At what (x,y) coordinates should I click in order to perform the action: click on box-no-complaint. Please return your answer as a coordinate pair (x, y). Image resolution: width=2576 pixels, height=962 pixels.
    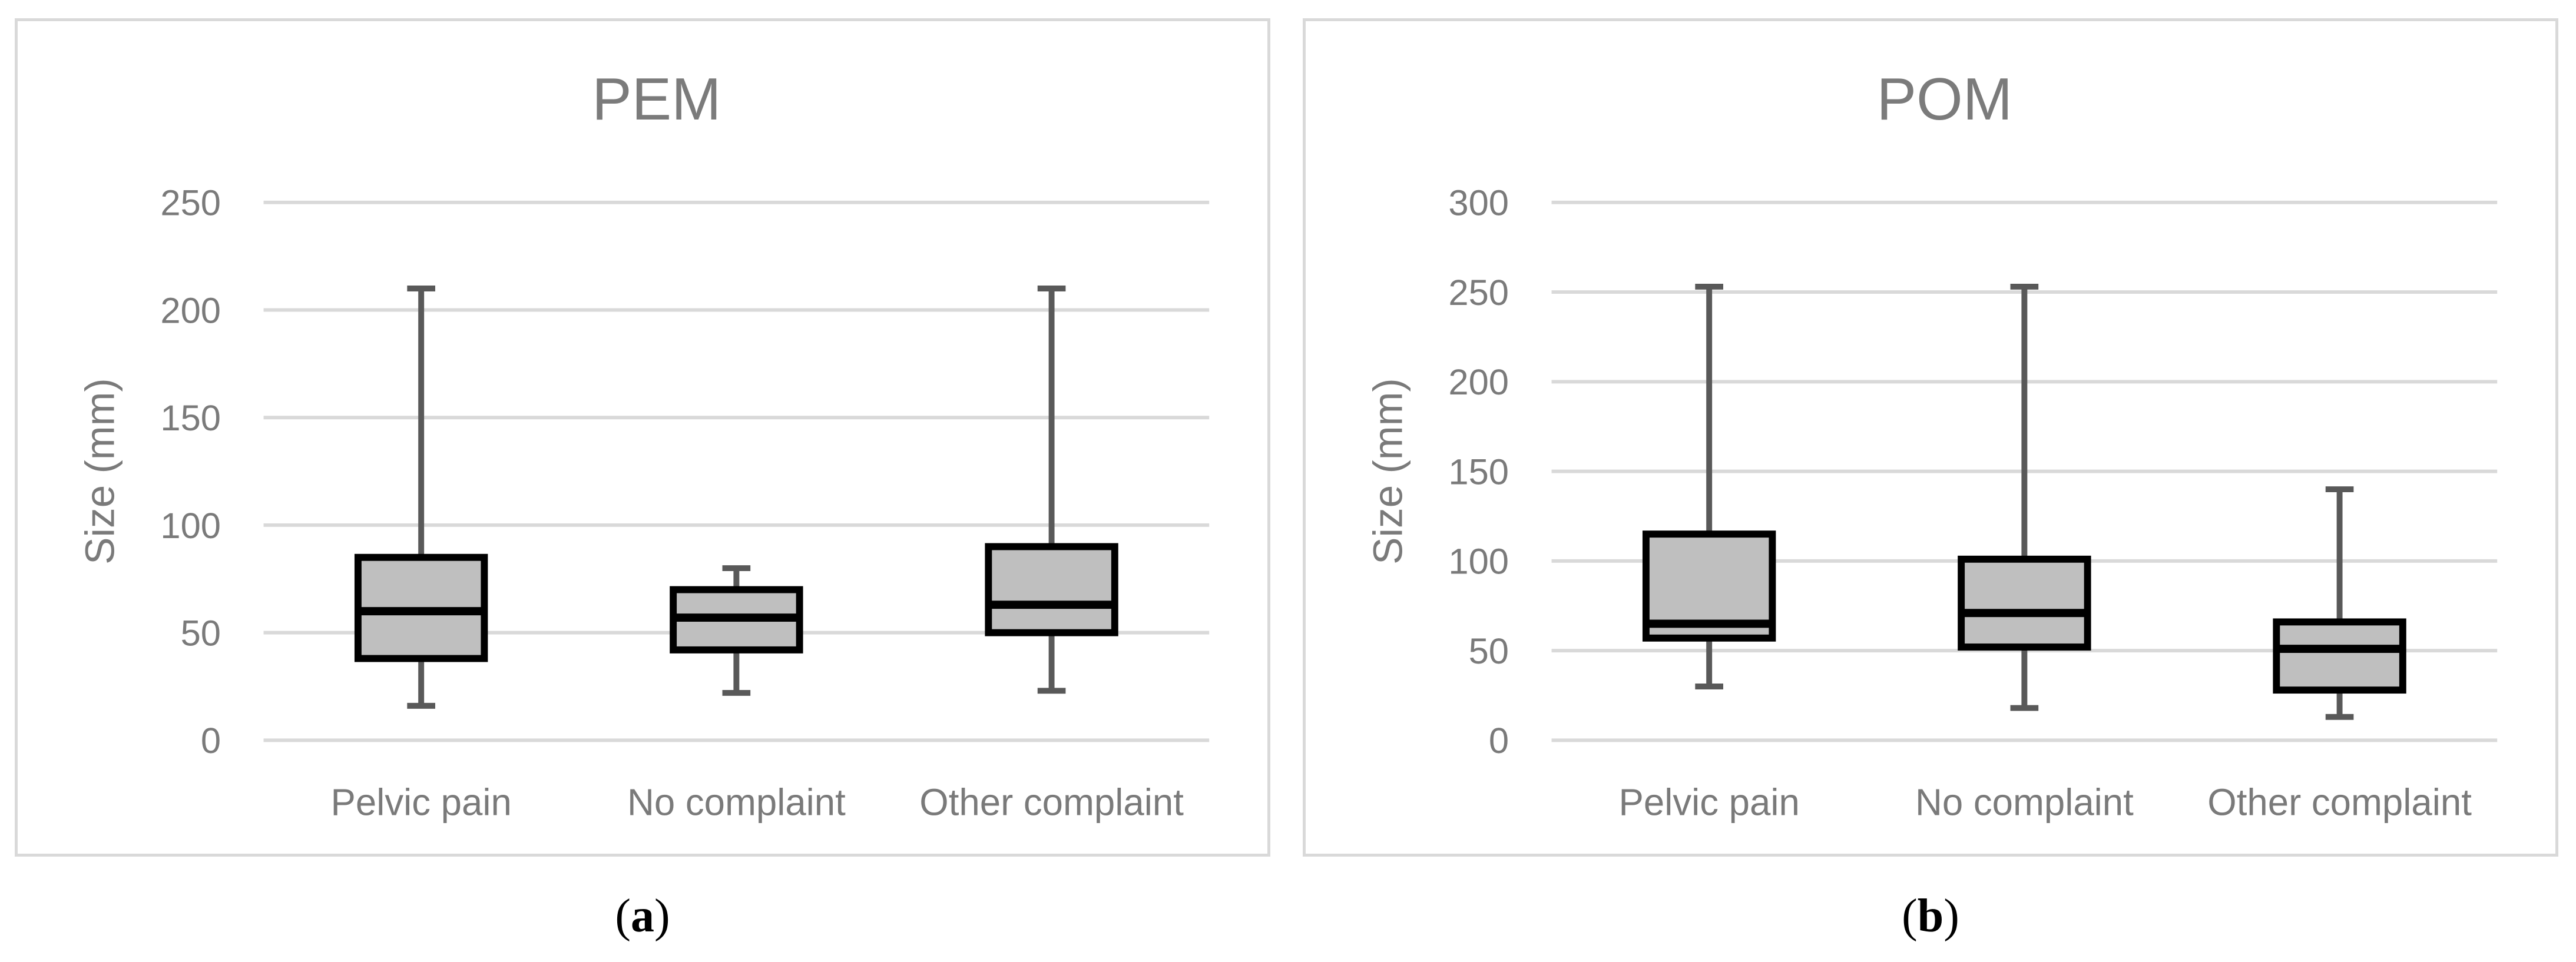
    Looking at the image, I should click on (2024, 603).